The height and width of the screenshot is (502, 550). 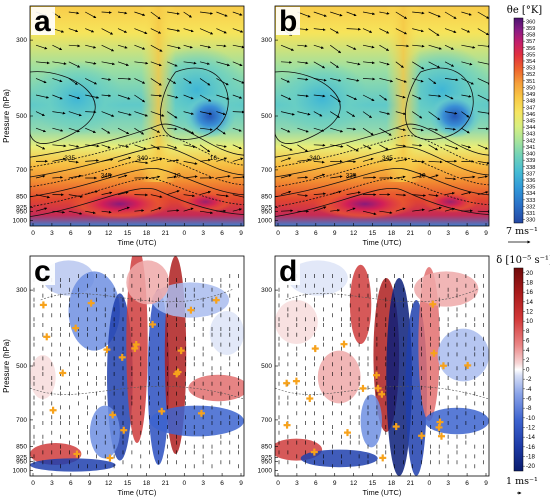 What do you see at coordinates (455, 116) in the screenshot?
I see `low-theta-core` at bounding box center [455, 116].